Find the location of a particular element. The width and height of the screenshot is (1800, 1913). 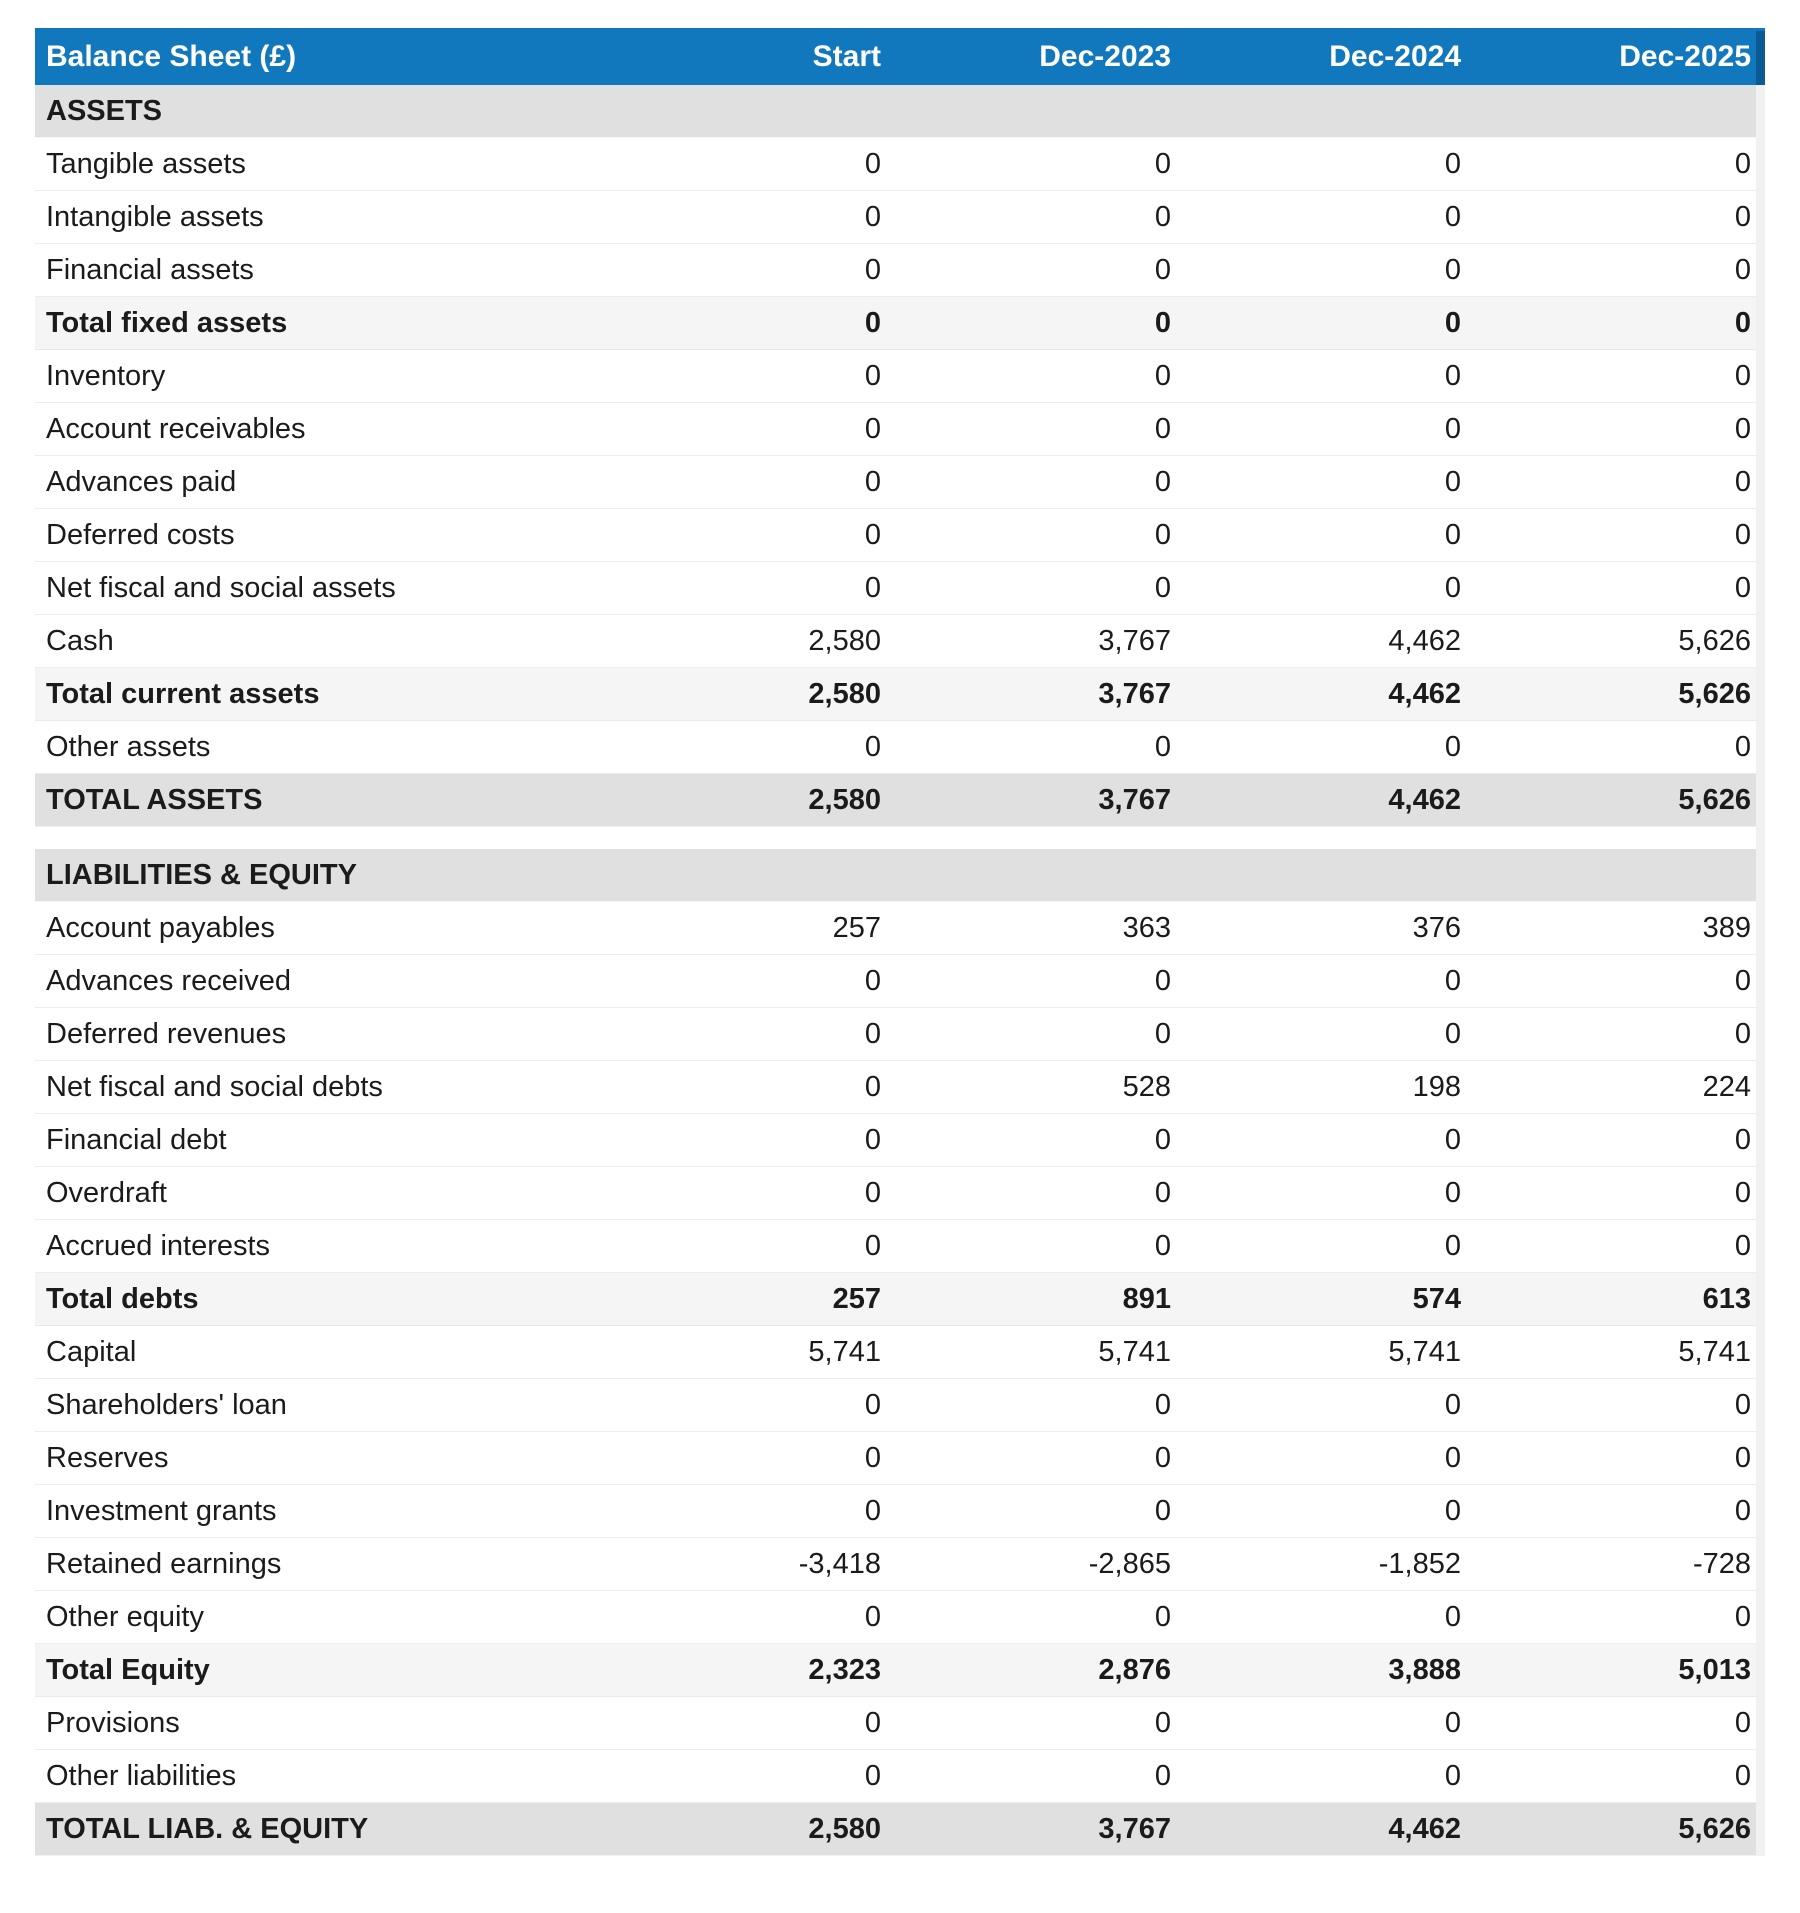

row-value: 3,767 is located at coordinates (1134, 693).